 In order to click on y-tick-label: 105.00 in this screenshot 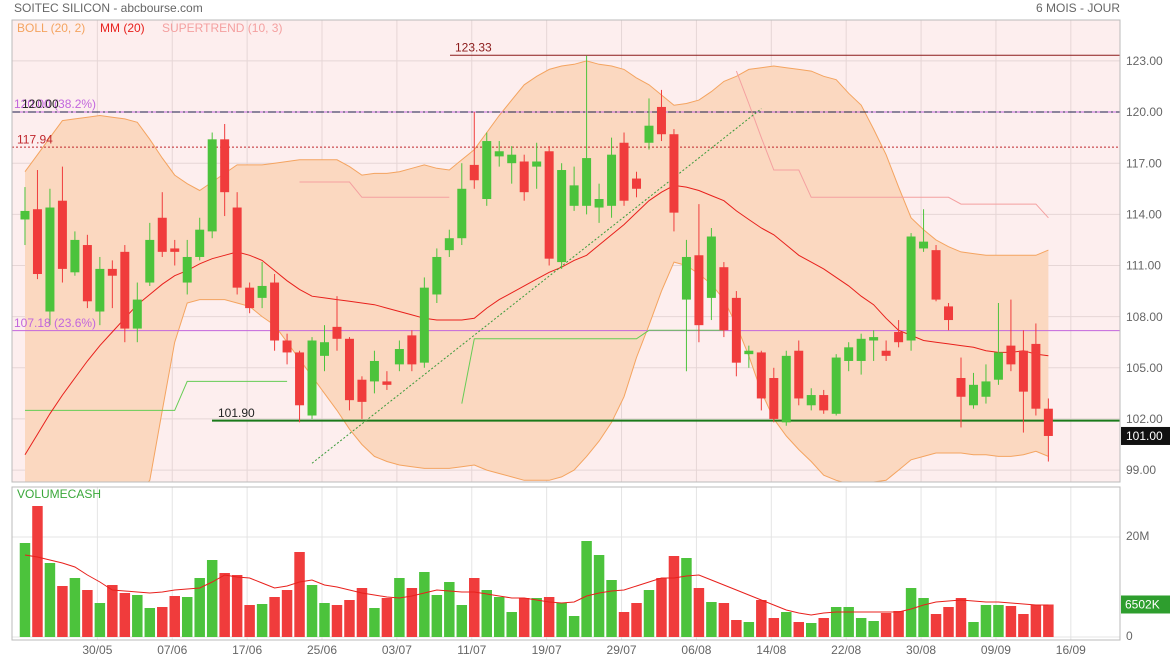, I will do `click(1144, 368)`.